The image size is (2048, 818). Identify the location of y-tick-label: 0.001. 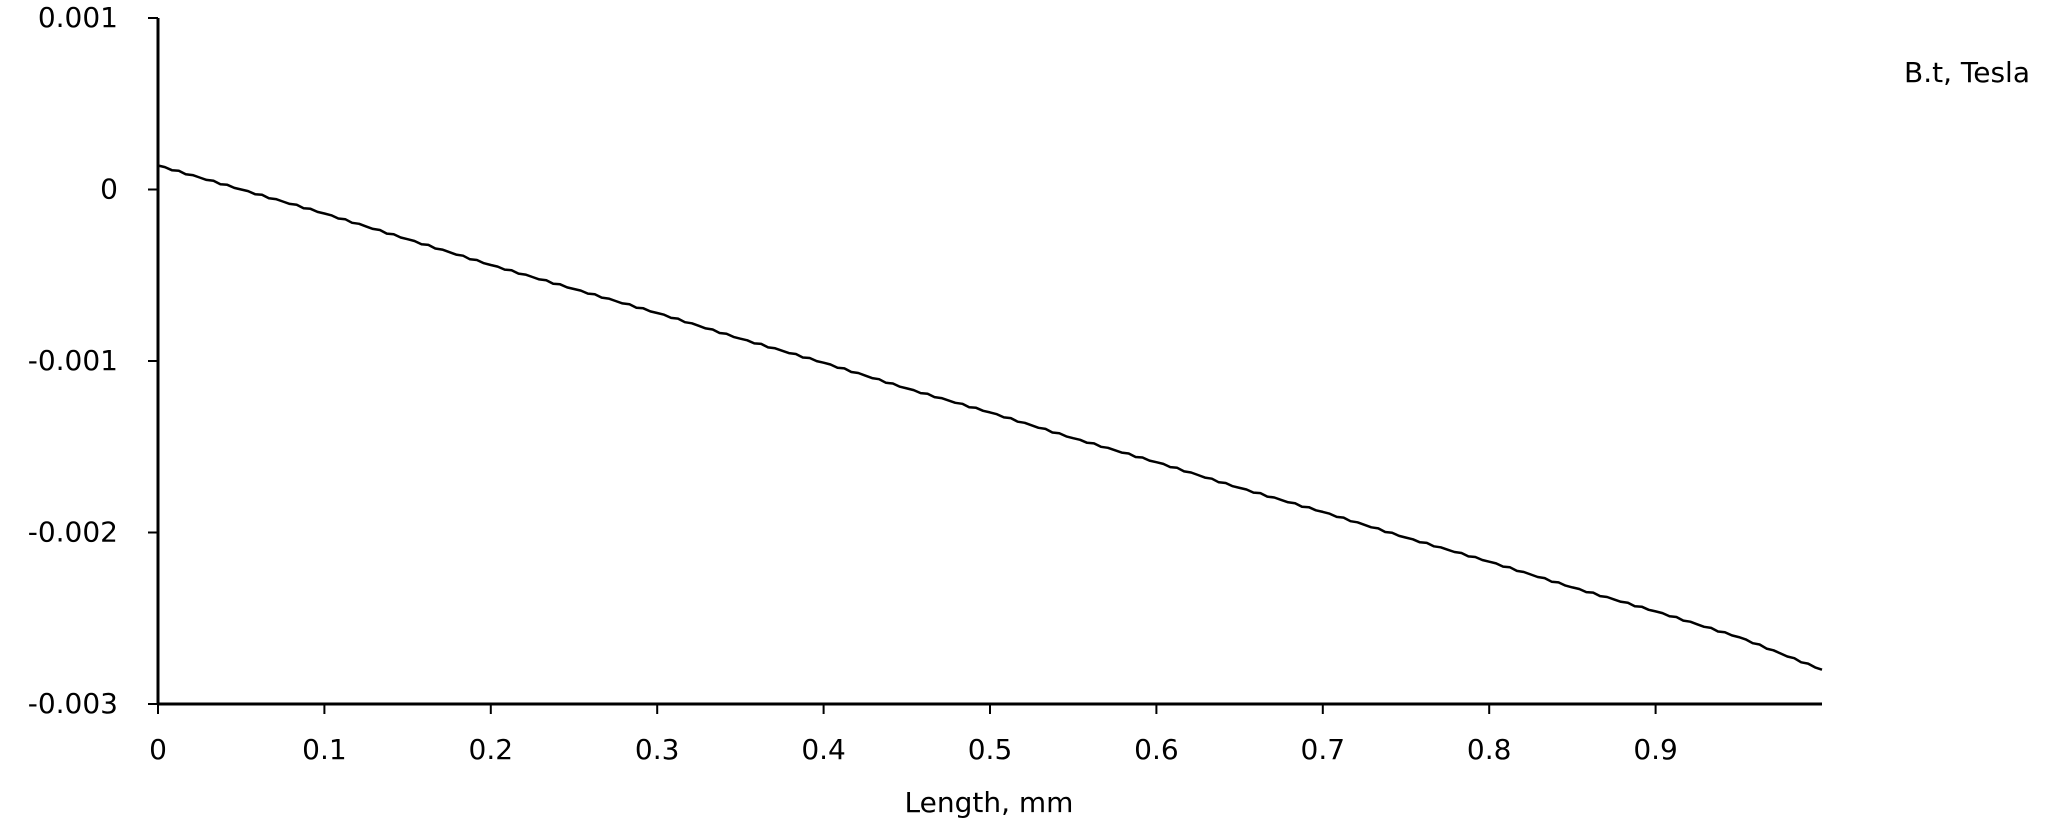
(78, 17).